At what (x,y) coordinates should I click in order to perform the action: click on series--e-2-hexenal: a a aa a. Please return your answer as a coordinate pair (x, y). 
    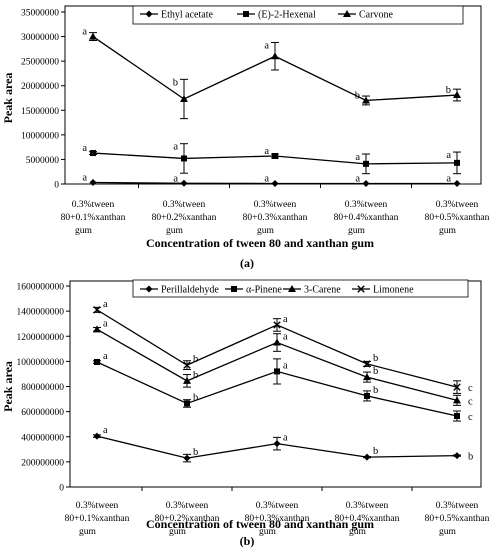
    Looking at the image, I should click on (271, 158).